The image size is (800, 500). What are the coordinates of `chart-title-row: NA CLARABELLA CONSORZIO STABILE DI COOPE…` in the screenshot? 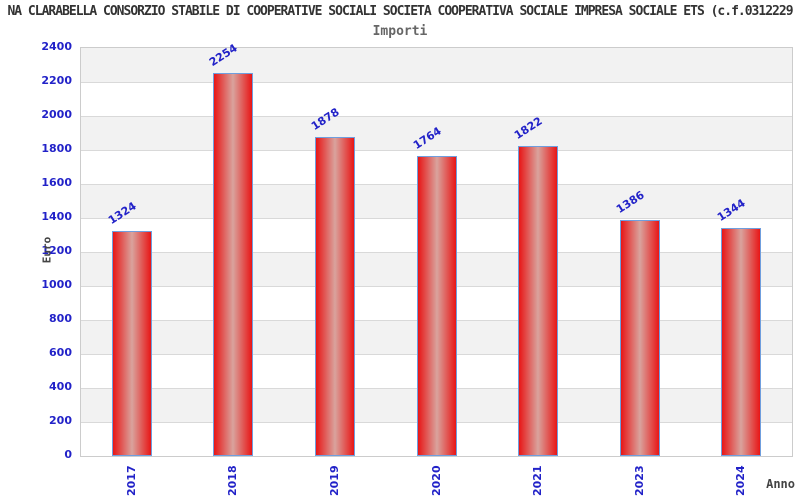 It's located at (400, 13).